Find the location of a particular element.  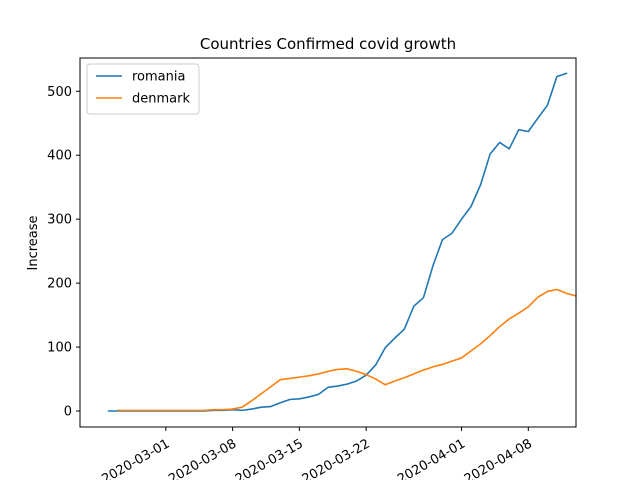

y-tick-label: 400 is located at coordinates (59, 156).